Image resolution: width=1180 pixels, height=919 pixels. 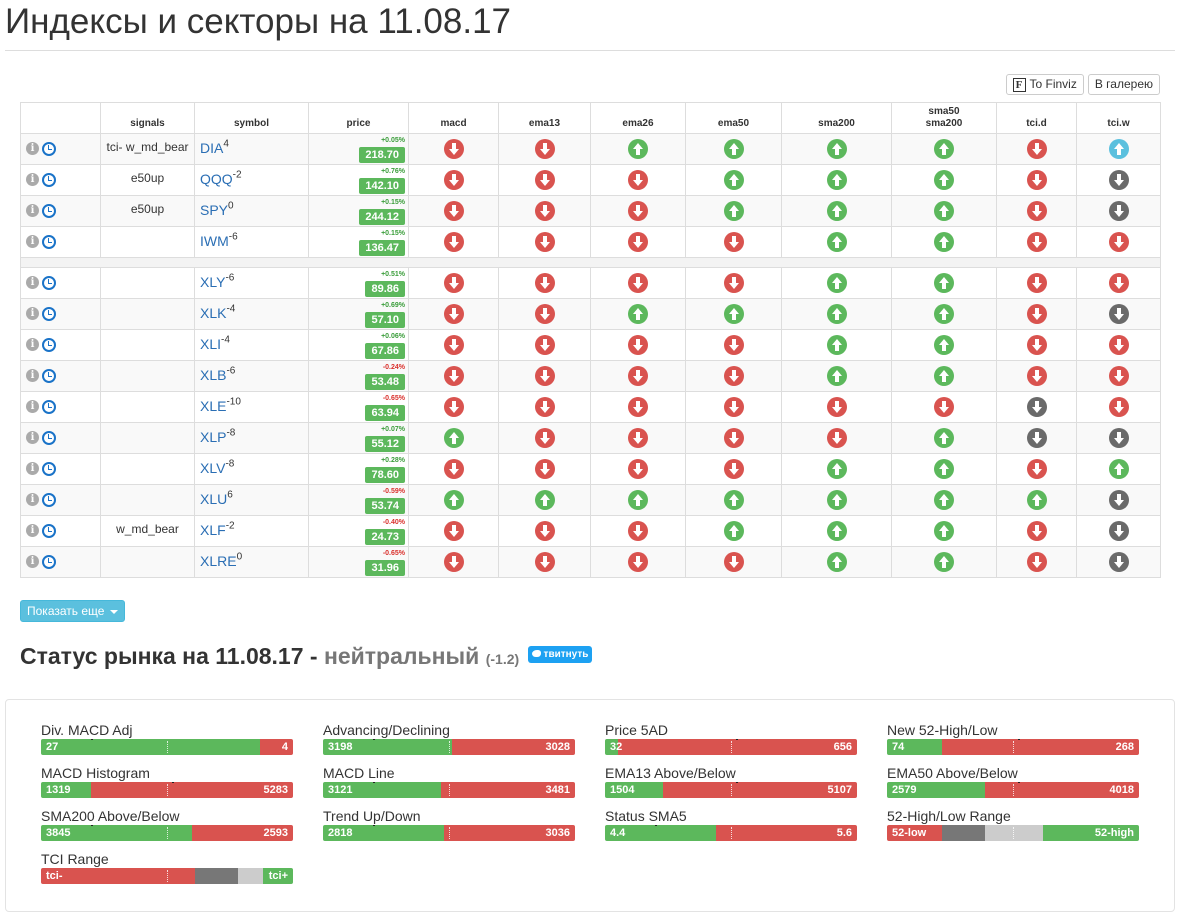 What do you see at coordinates (382, 185) in the screenshot?
I see `price-badge: 142.10` at bounding box center [382, 185].